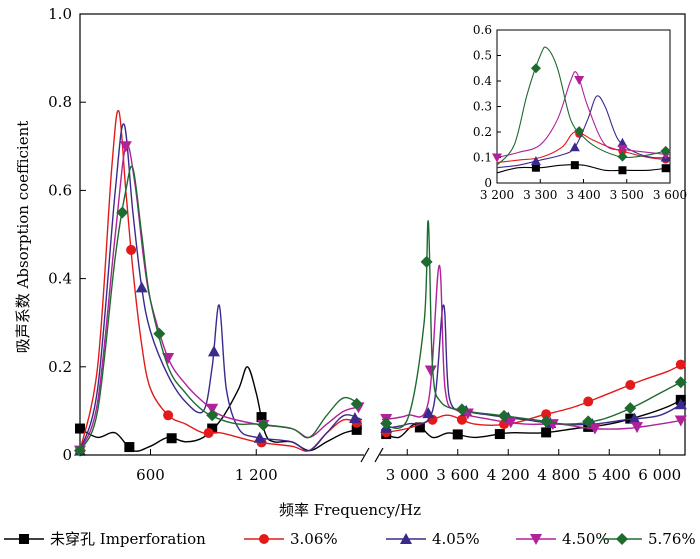 Image resolution: width=700 pixels, height=559 pixels. What do you see at coordinates (60, 190) in the screenshot?
I see `y-tick-label: 0.6` at bounding box center [60, 190].